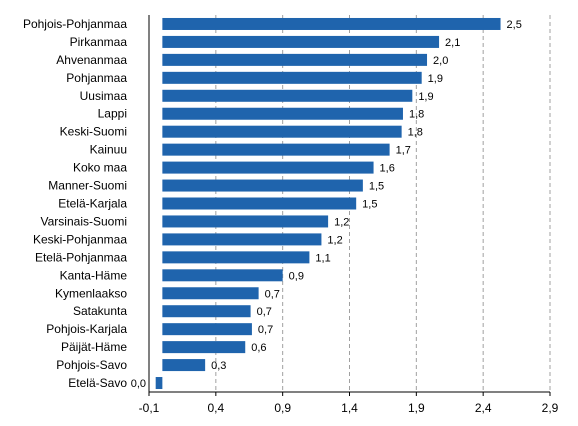 This screenshot has width=578, height=426. Describe the element at coordinates (264, 312) in the screenshot. I see `value-label-16: 0,7` at that location.